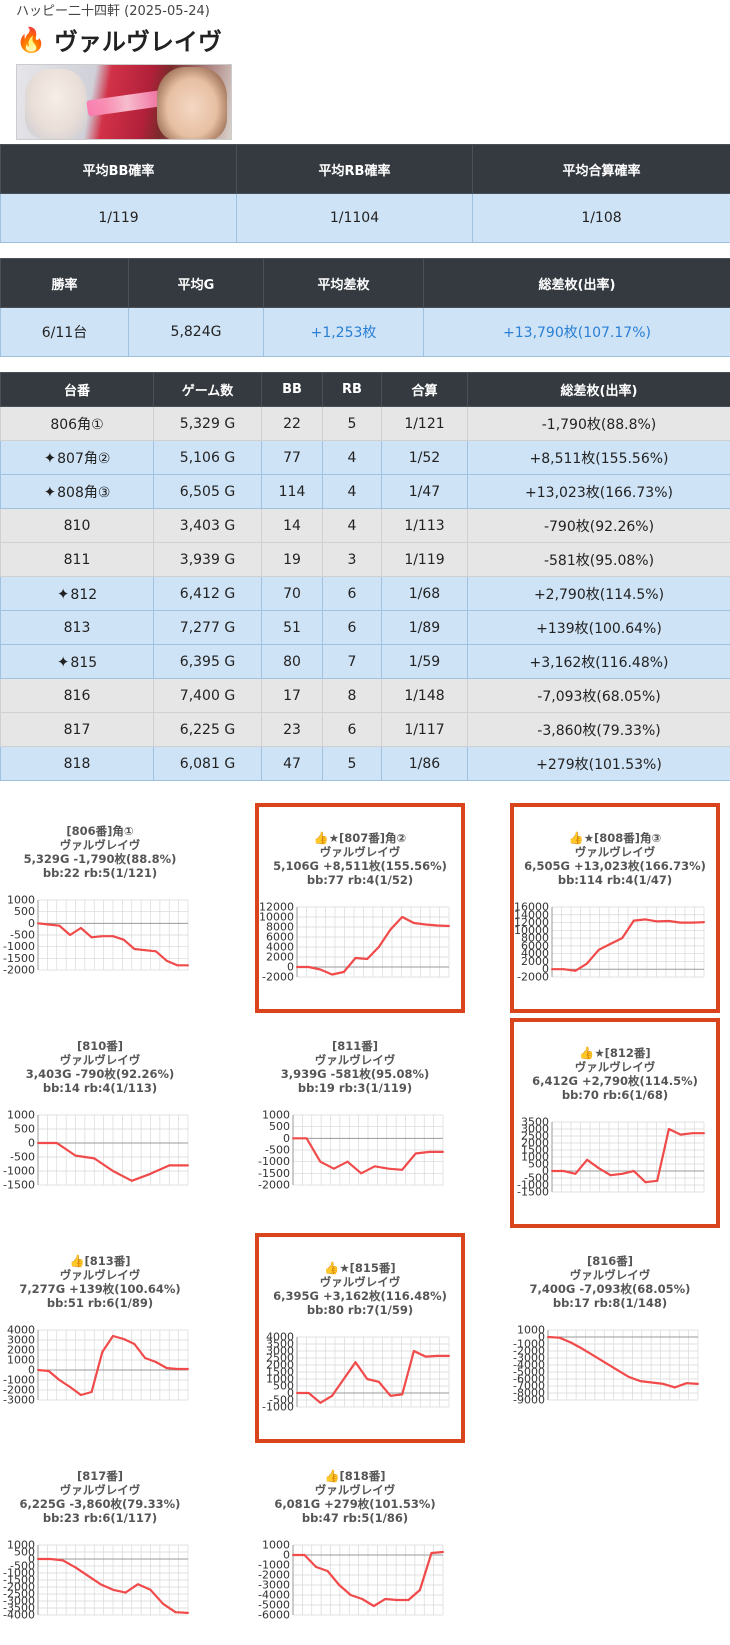 The image size is (730, 1645). I want to click on unit-games: 6,225 G, so click(208, 730).